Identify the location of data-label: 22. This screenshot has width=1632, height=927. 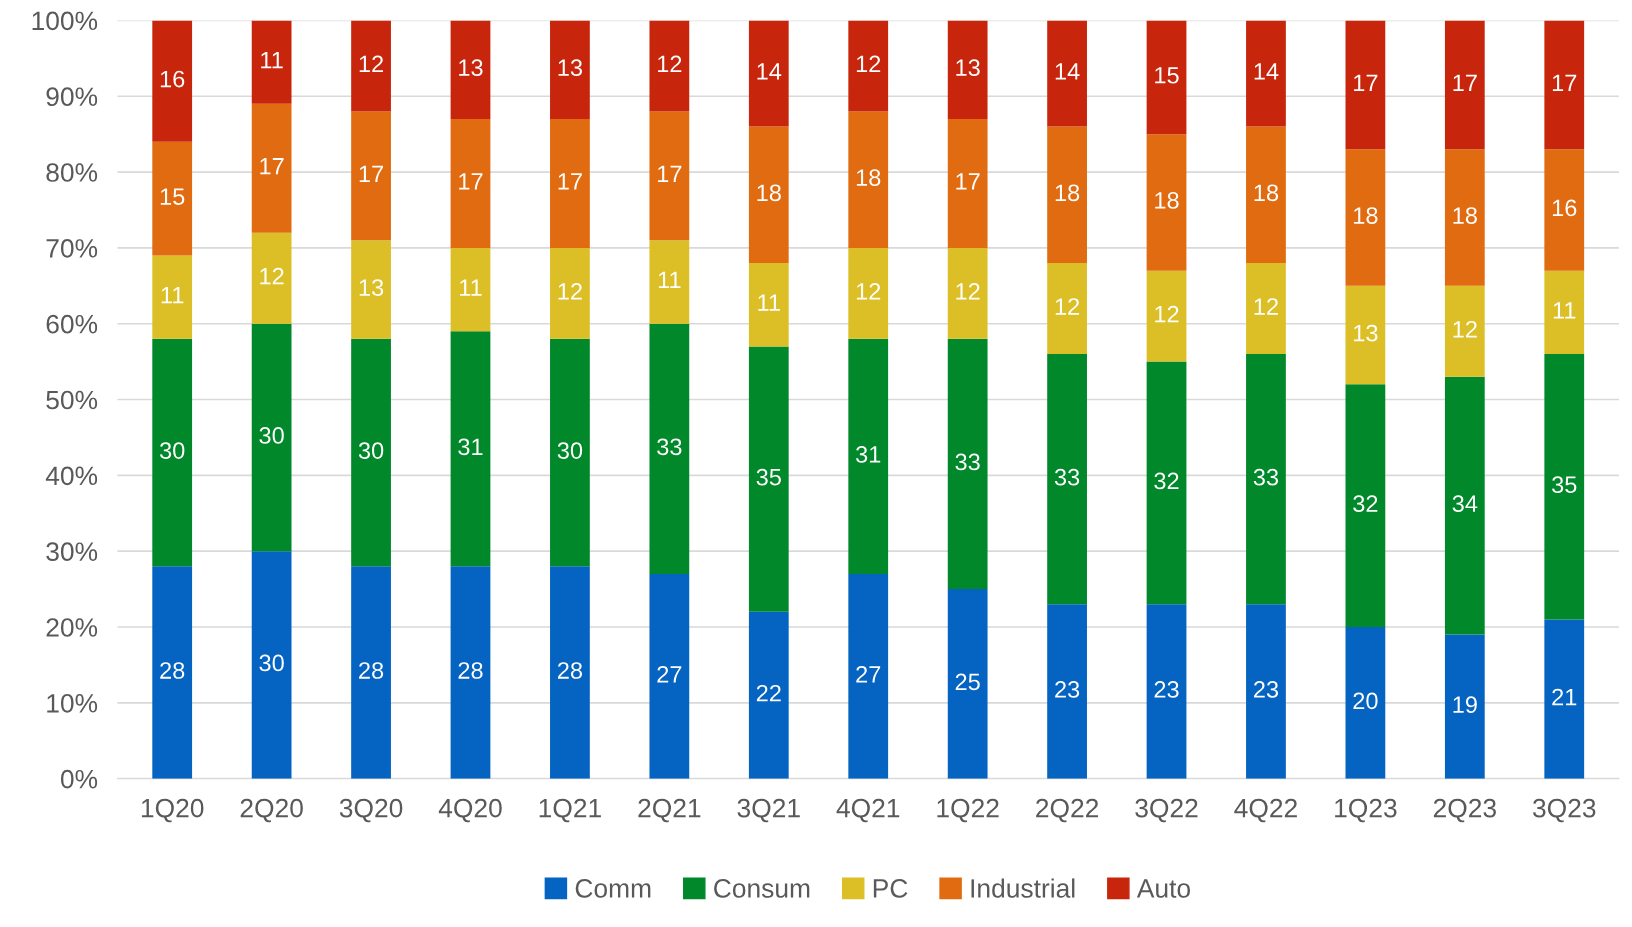
(768, 693).